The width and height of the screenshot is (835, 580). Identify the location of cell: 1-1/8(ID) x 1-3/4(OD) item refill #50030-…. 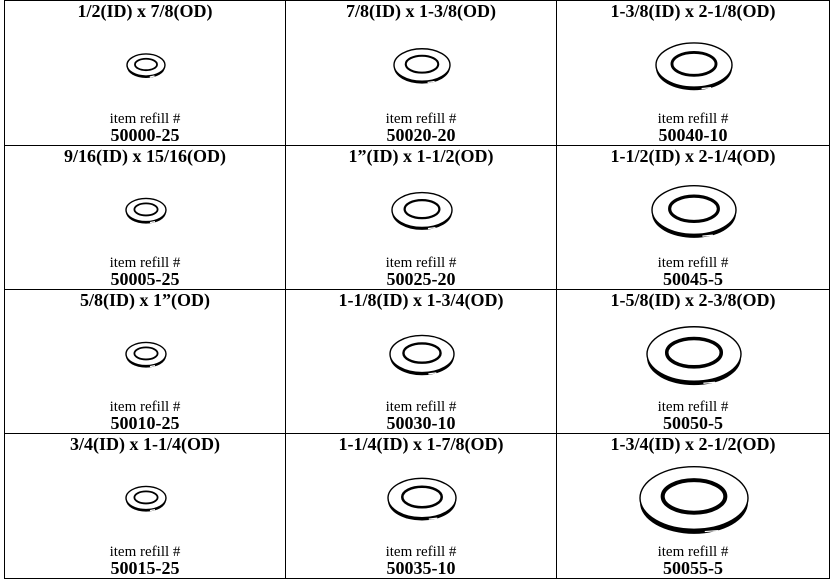
(421, 361).